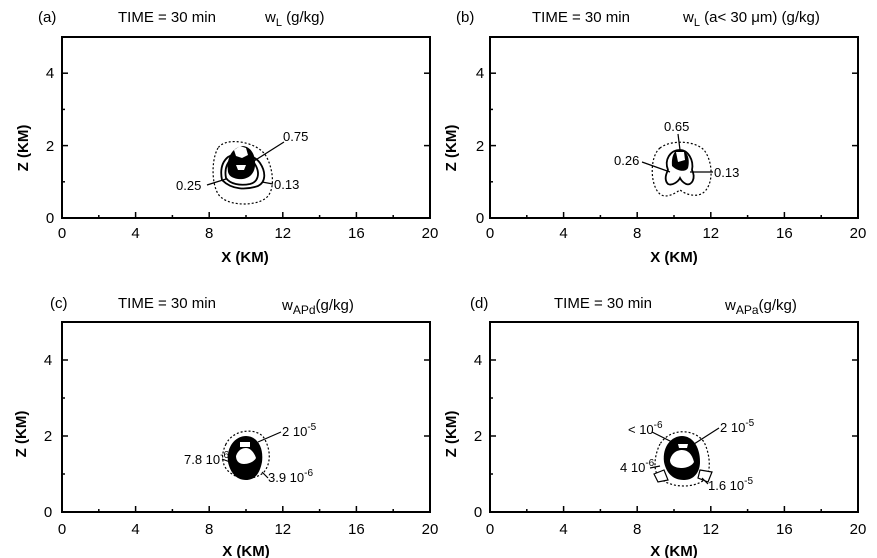  Describe the element at coordinates (59, 303) in the screenshot. I see `panel-tag: (c)` at that location.